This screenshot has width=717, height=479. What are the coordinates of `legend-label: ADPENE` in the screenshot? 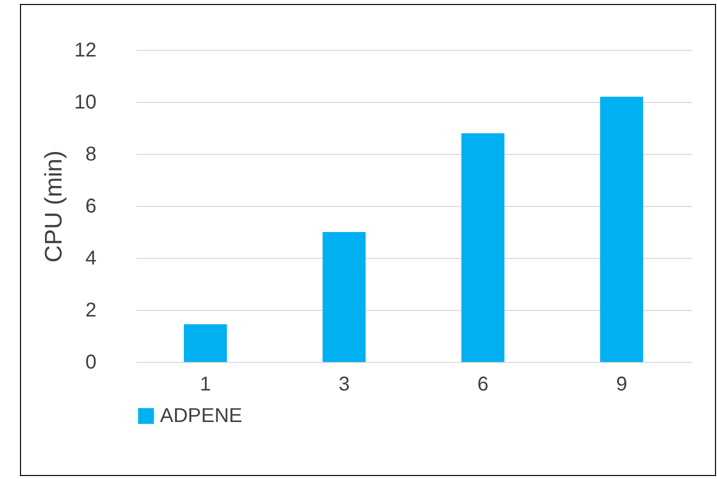 It's located at (201, 416).